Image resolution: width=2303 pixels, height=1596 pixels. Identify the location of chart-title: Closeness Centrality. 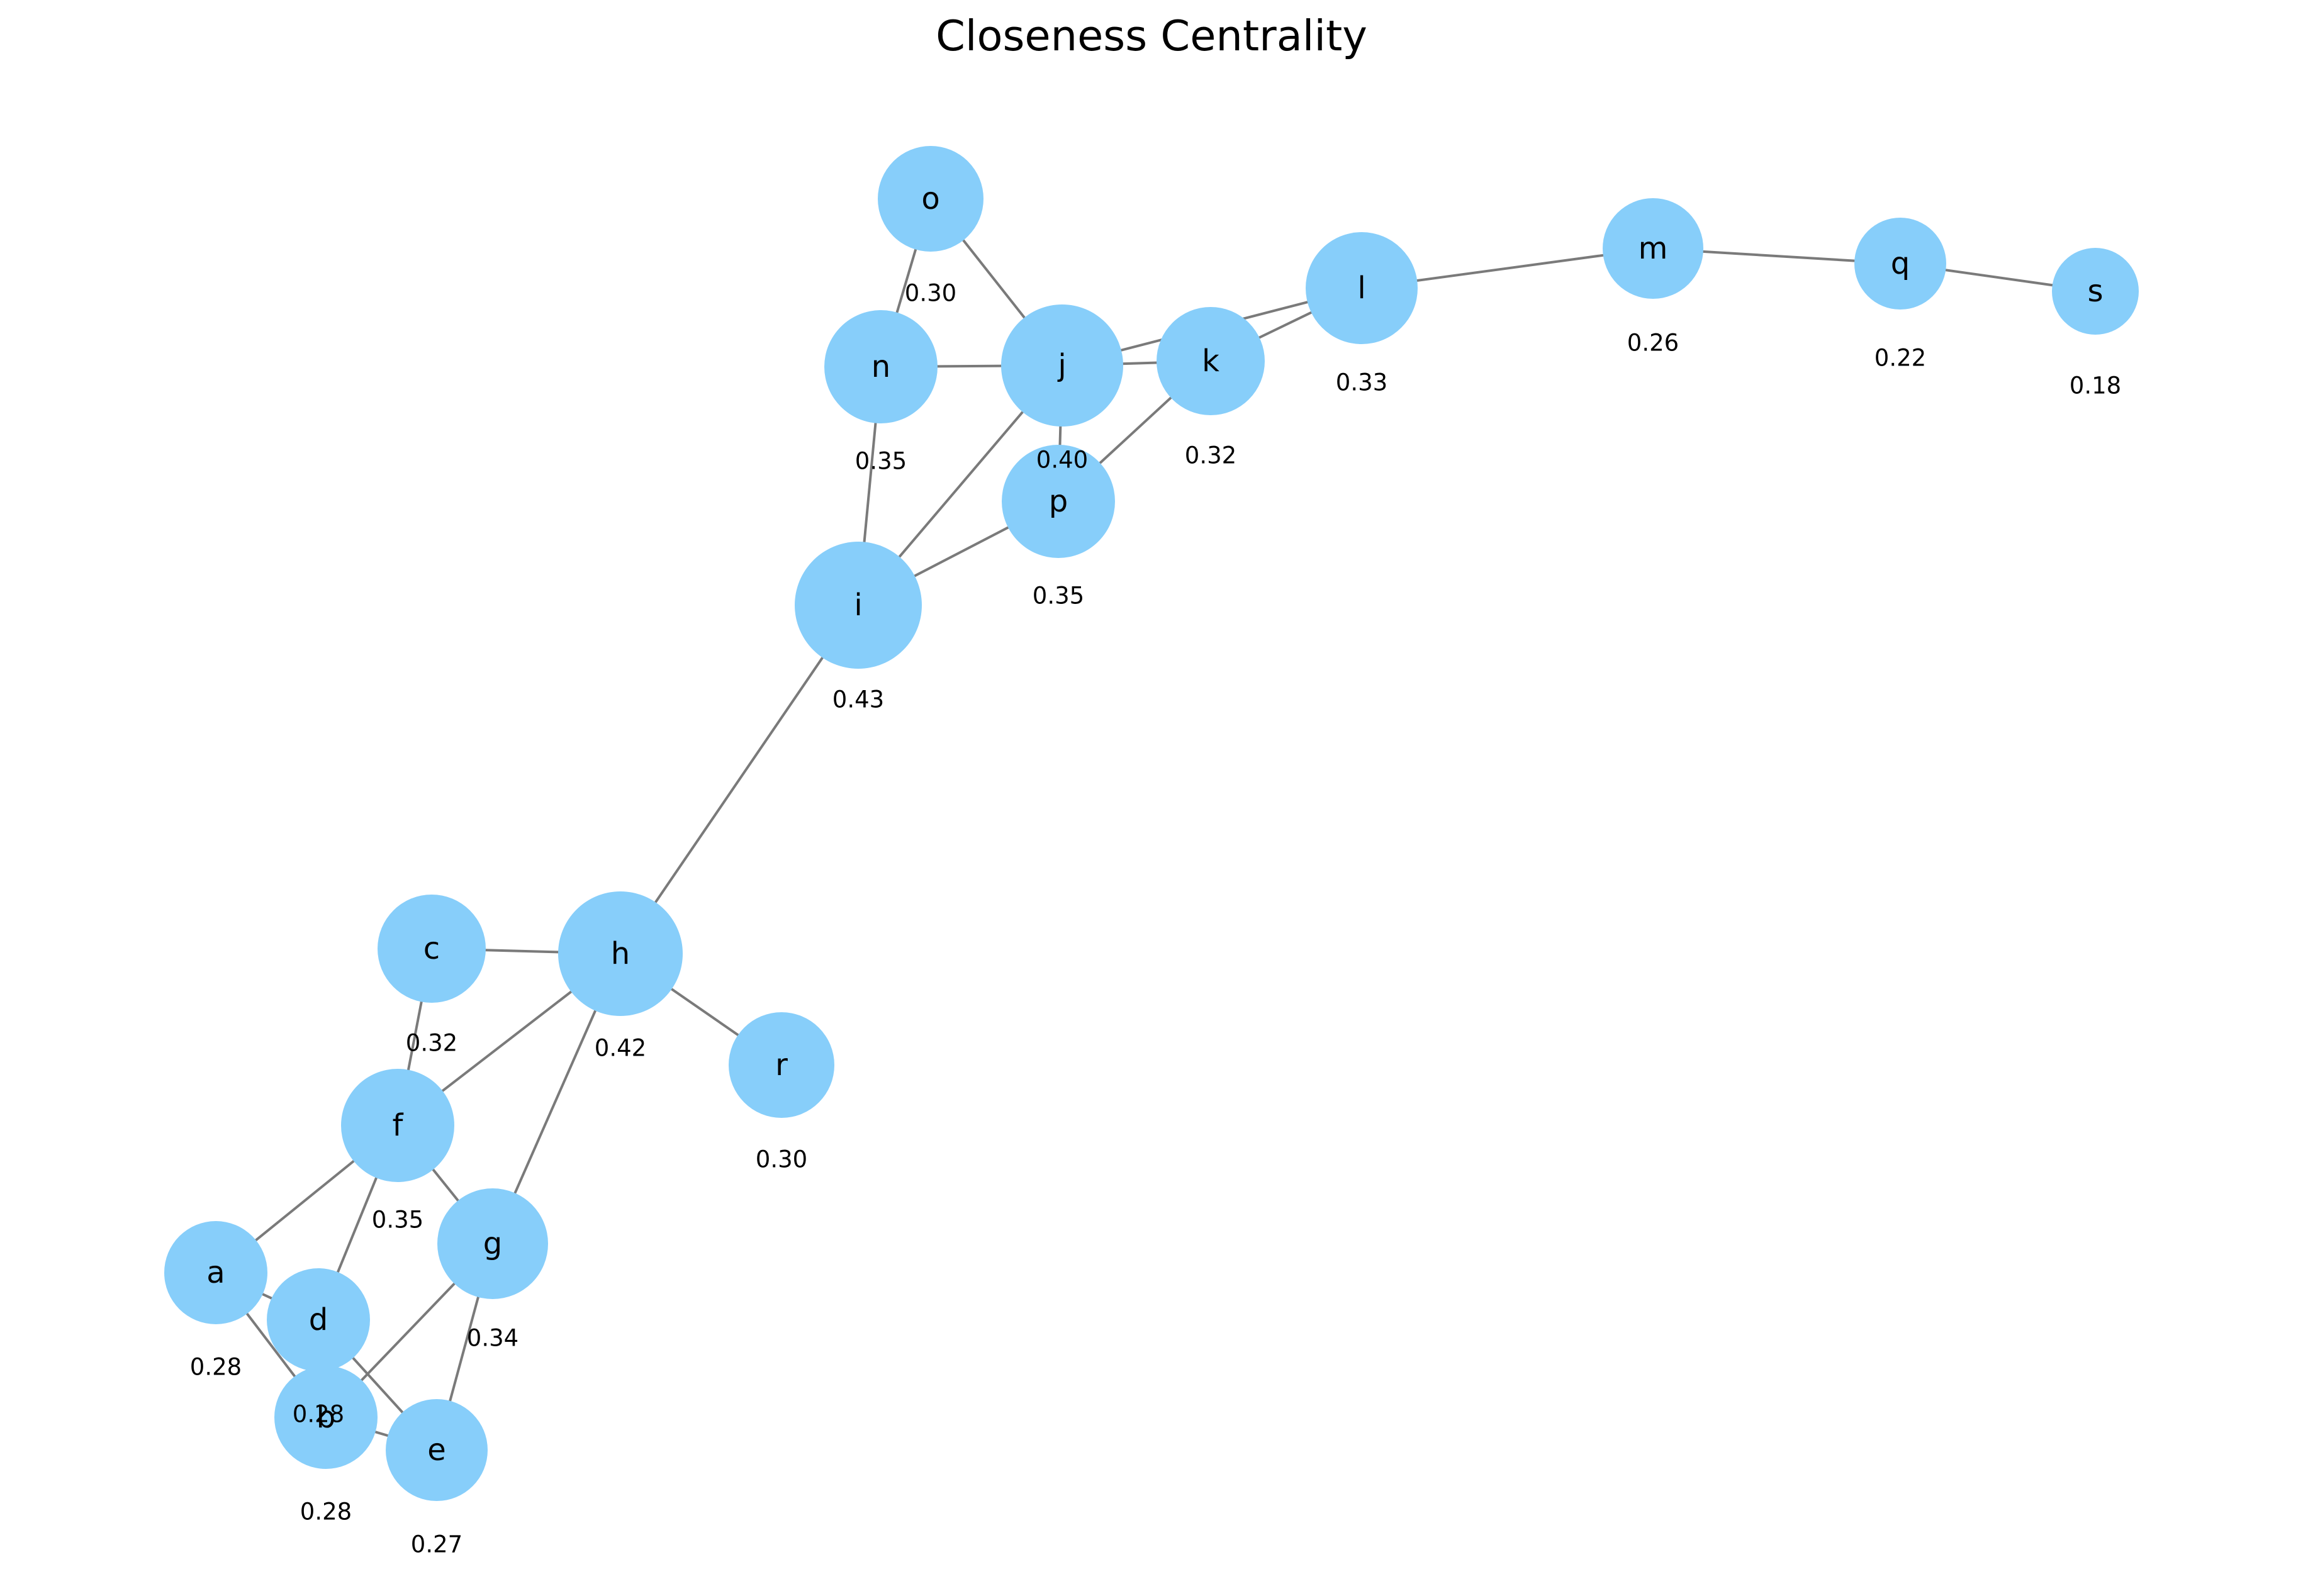
(1151, 35).